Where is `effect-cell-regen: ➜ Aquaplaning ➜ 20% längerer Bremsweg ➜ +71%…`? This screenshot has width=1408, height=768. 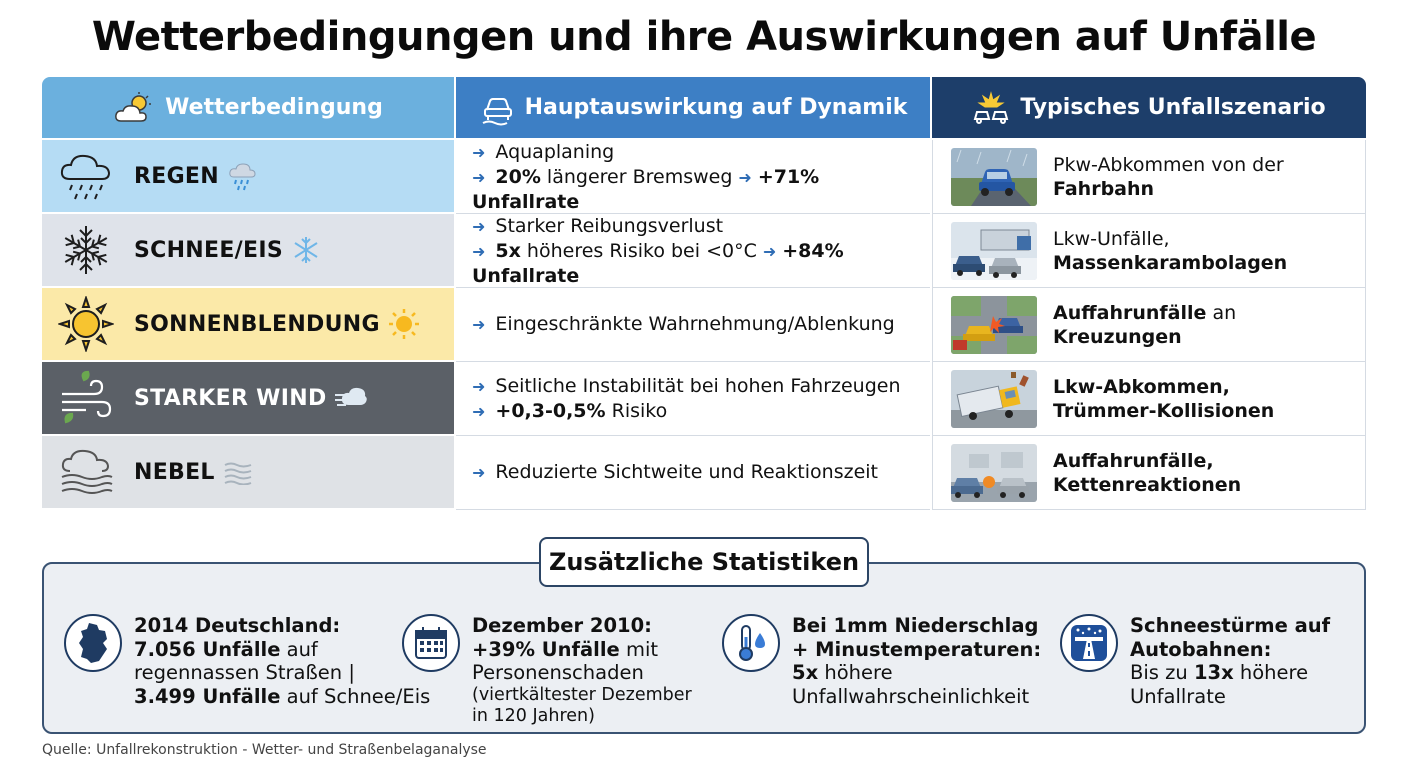 effect-cell-regen: ➜ Aquaplaning ➜ 20% längerer Bremsweg ➜ +71%… is located at coordinates (693, 177).